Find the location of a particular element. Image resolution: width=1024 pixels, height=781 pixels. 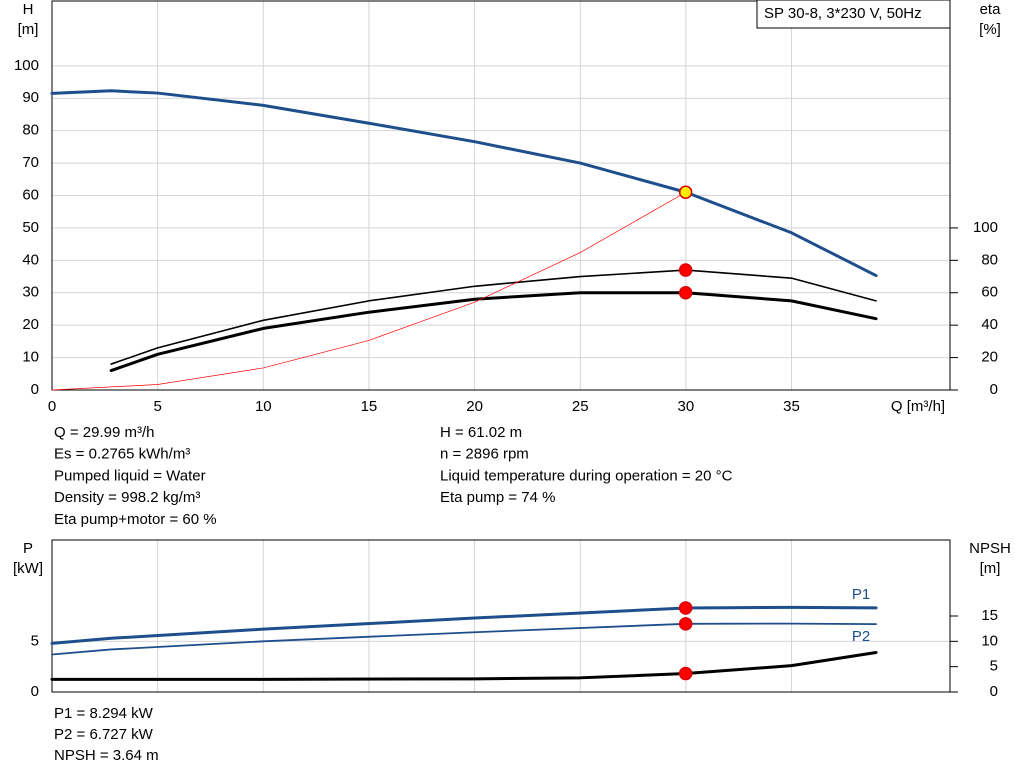

y-tick-label: 20 is located at coordinates (30, 324).